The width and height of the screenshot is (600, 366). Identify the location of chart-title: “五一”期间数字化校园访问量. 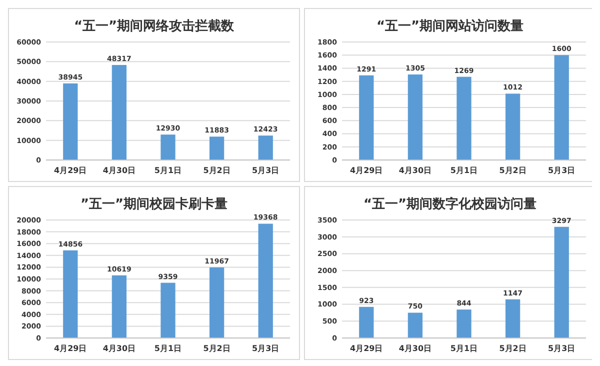
(450, 204).